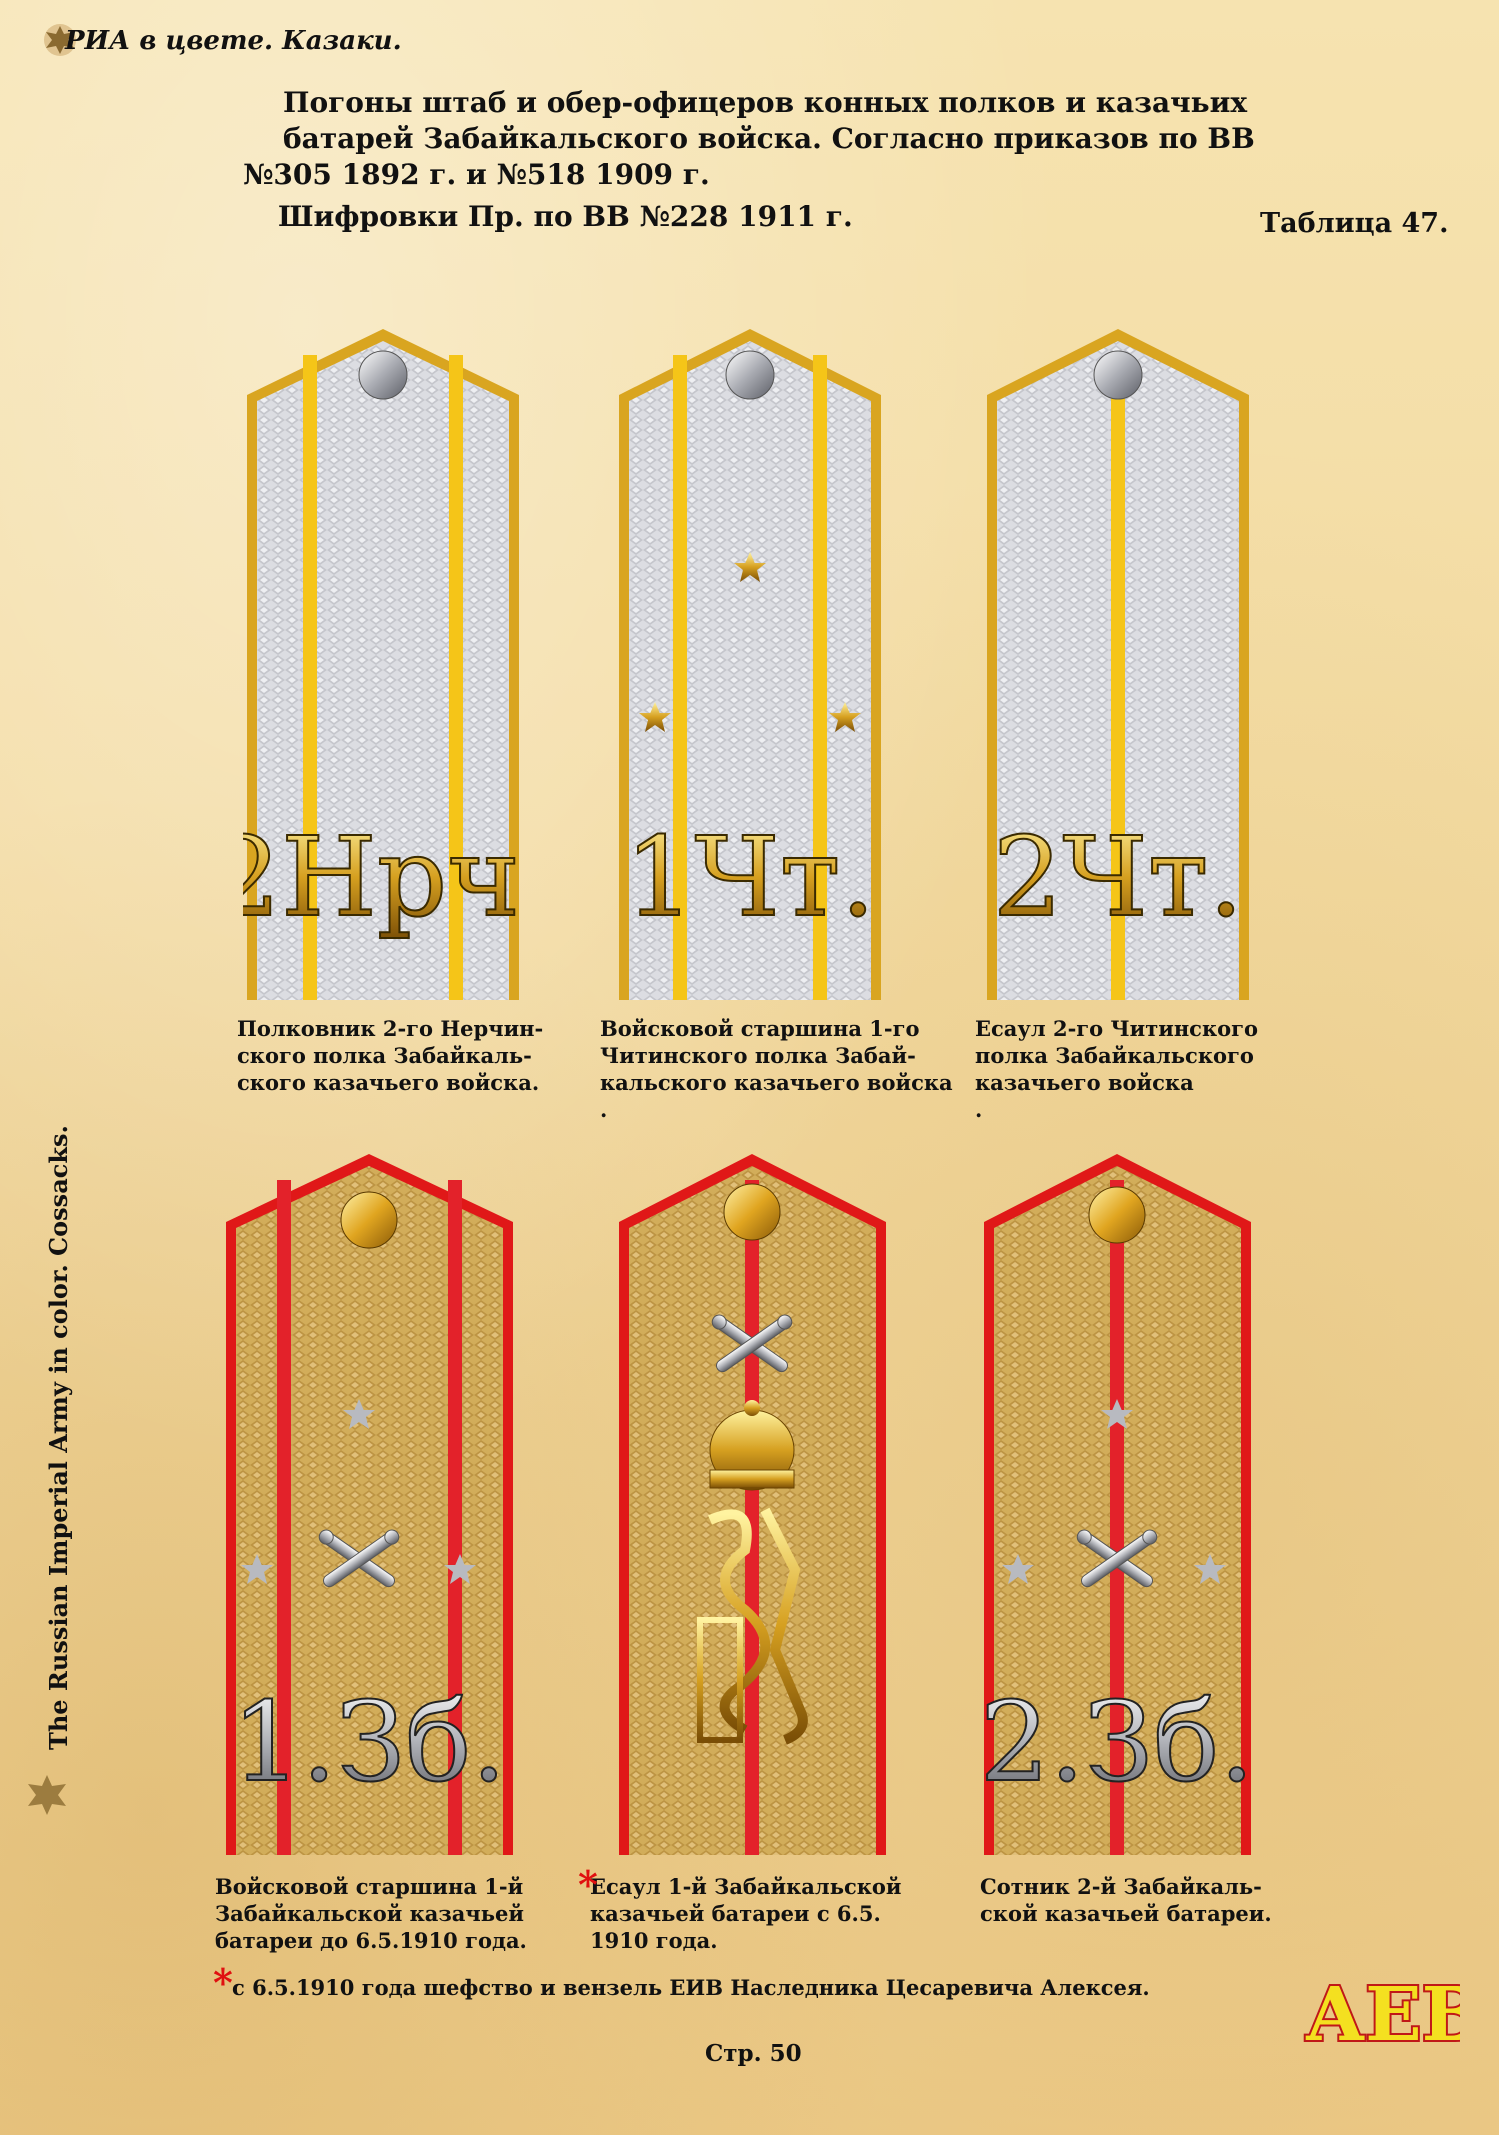 The height and width of the screenshot is (2135, 1499). I want to click on cipher-4: 1.Зб., so click(369, 1742).